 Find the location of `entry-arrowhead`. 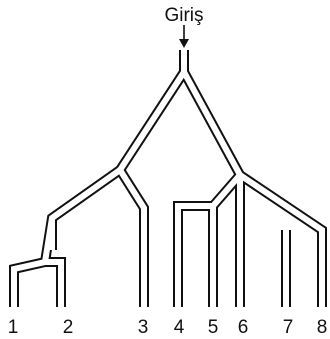

entry-arrowhead is located at coordinates (184, 43).